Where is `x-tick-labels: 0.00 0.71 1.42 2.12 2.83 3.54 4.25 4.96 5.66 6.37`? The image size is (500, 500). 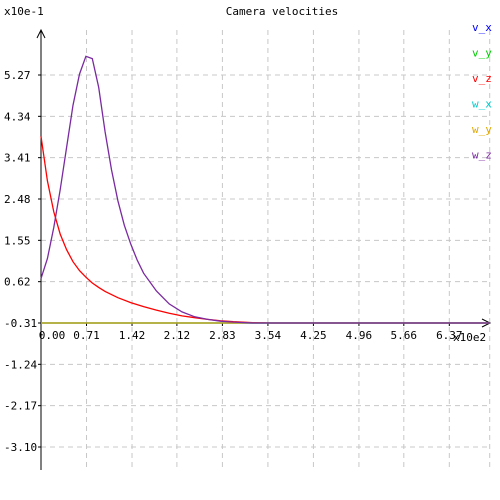 x-tick-labels: 0.00 0.71 1.42 2.12 2.83 3.54 4.25 4.96 5.66 6.37 is located at coordinates (251, 335).